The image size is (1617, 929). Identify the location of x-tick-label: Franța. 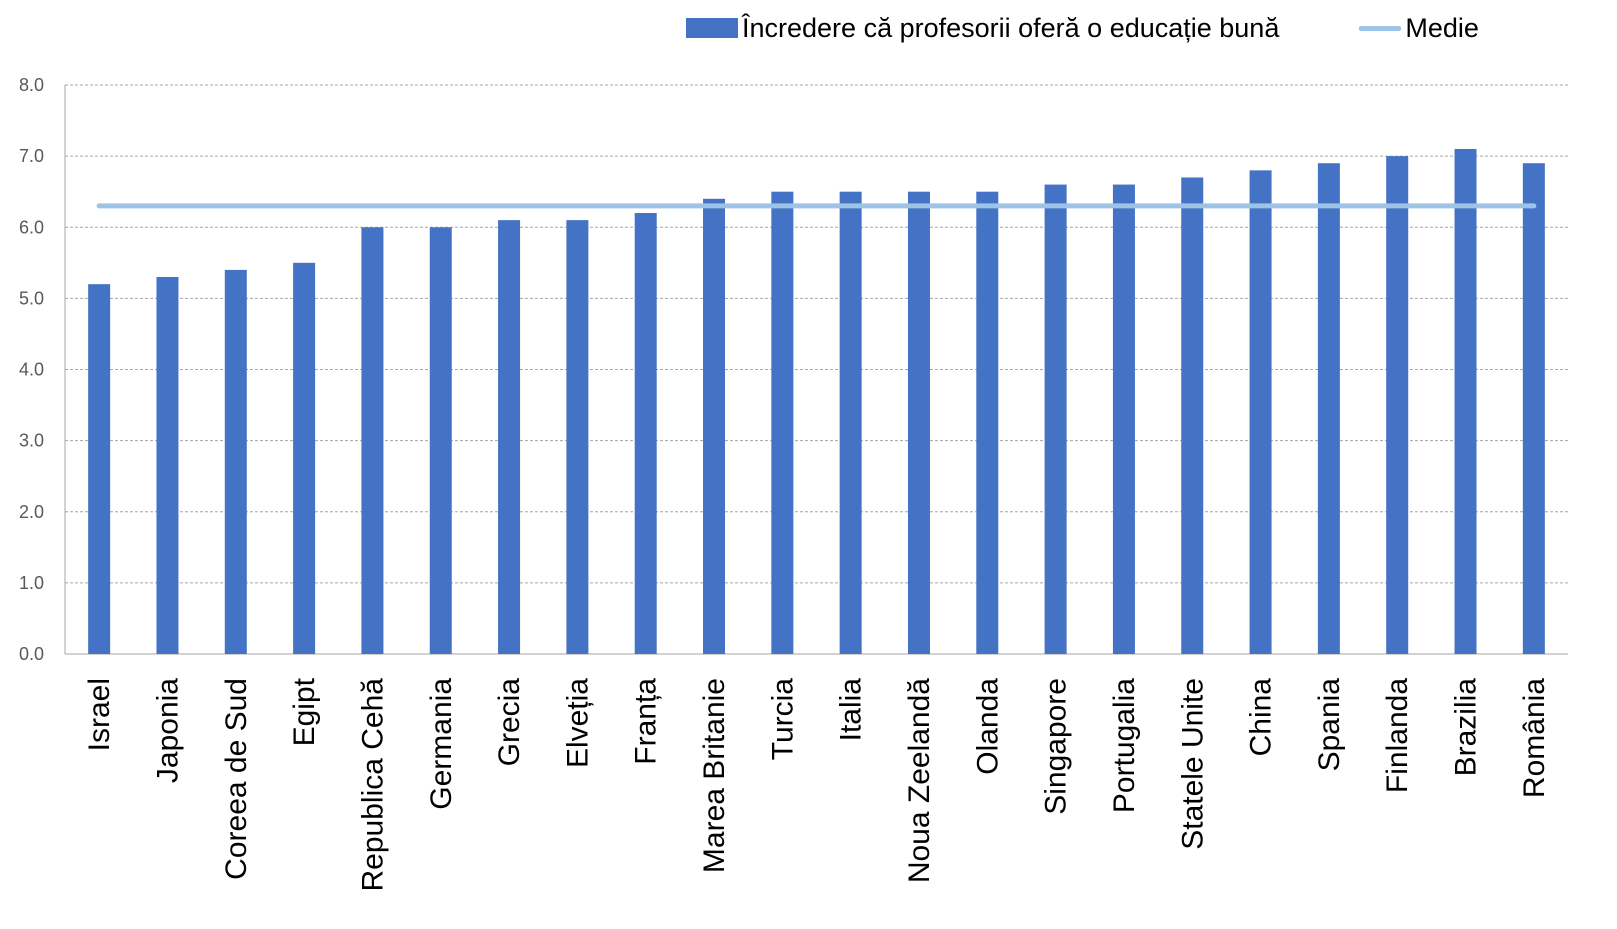
(646, 721).